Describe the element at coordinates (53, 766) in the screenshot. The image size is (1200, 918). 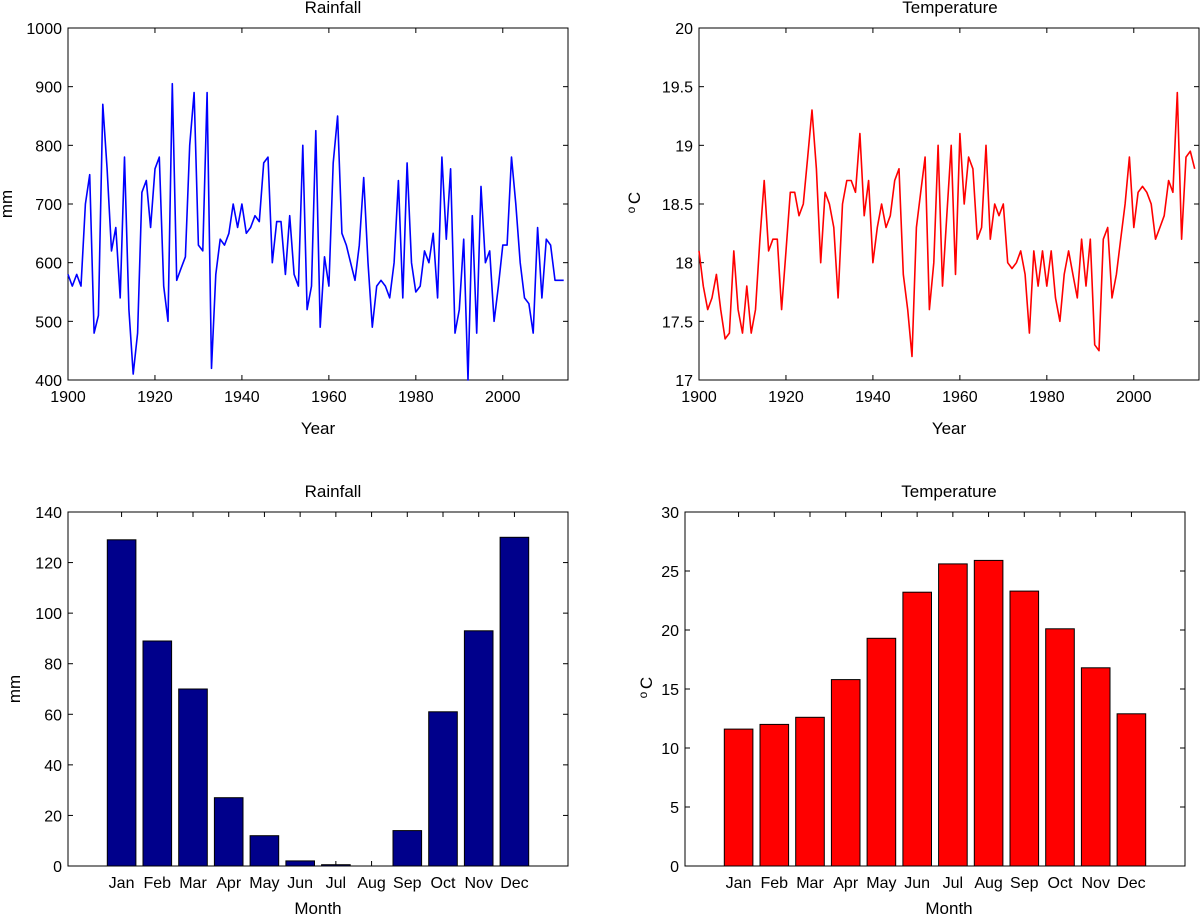
I see `y-tick-label: 40` at that location.